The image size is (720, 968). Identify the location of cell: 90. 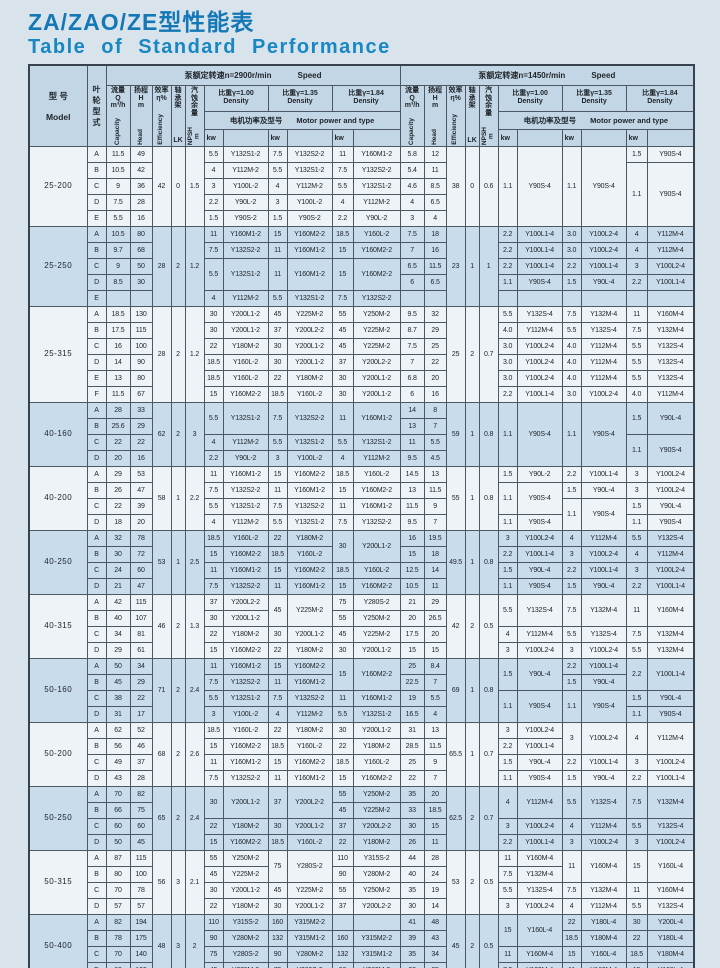
(141, 362).